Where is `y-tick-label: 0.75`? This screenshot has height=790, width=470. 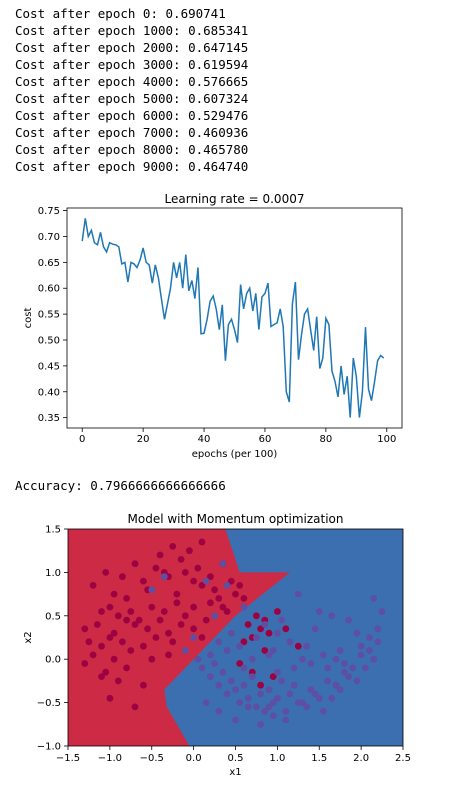 y-tick-label: 0.75 is located at coordinates (49, 211).